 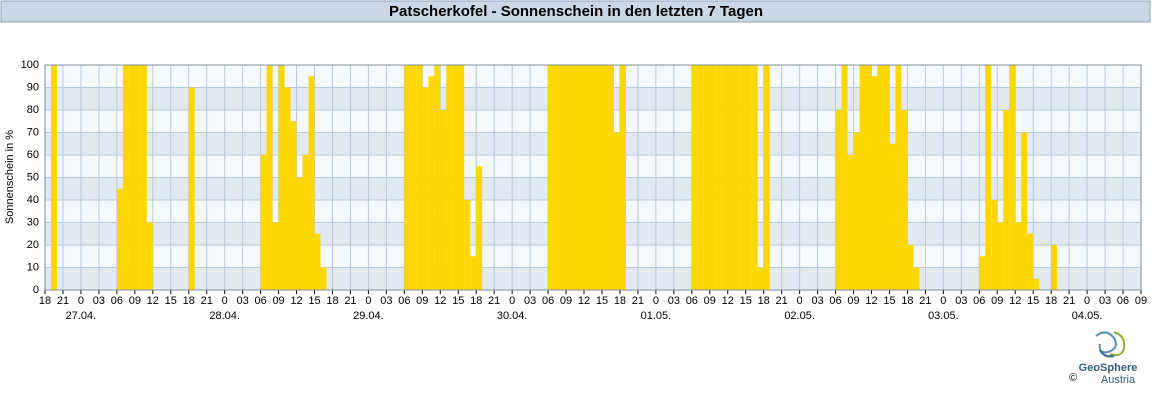 I want to click on date-label: 04.05., so click(x=1087, y=316).